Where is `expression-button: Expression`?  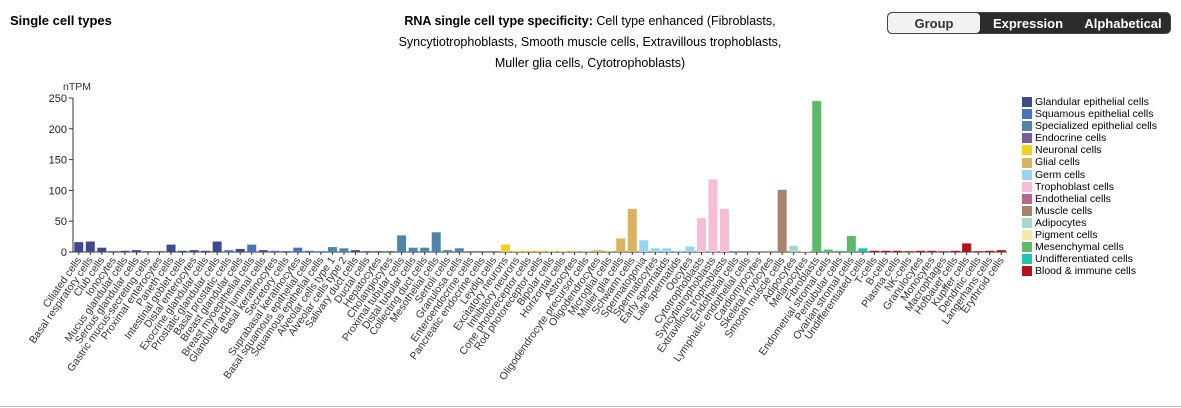
expression-button: Expression is located at coordinates (1028, 23).